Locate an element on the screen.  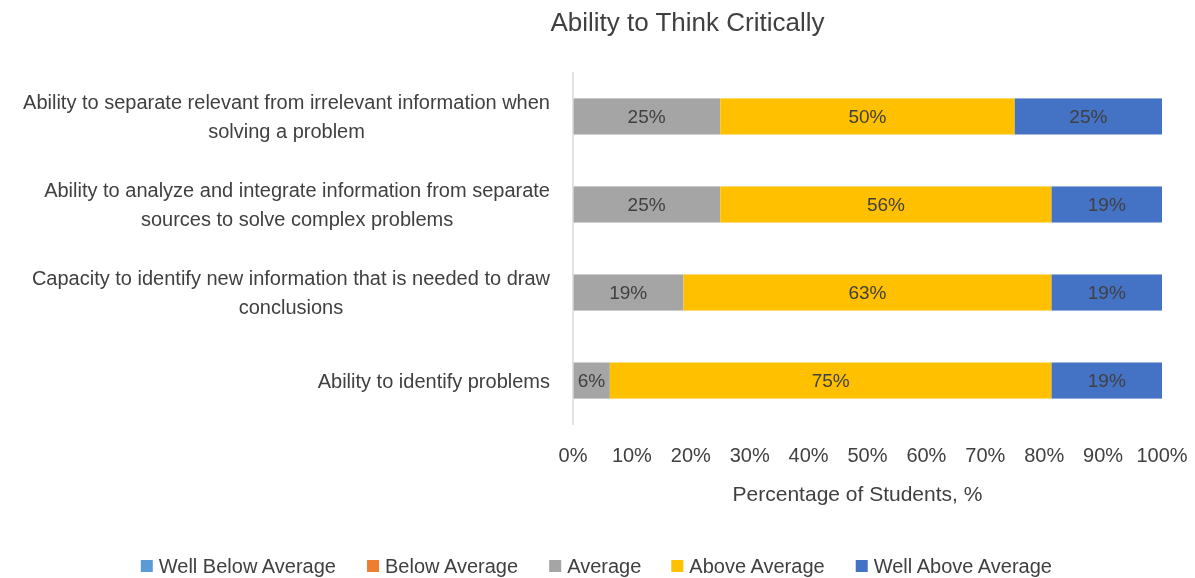
x-tick-label: 60% is located at coordinates (926, 455).